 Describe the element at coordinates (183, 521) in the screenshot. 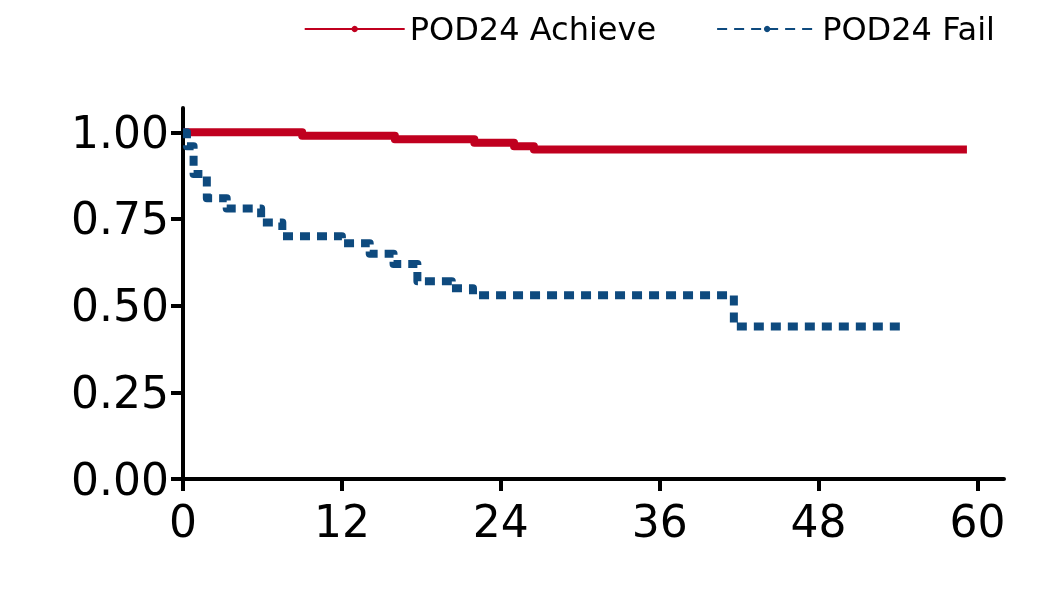

I see `x-tick-label: 0` at that location.